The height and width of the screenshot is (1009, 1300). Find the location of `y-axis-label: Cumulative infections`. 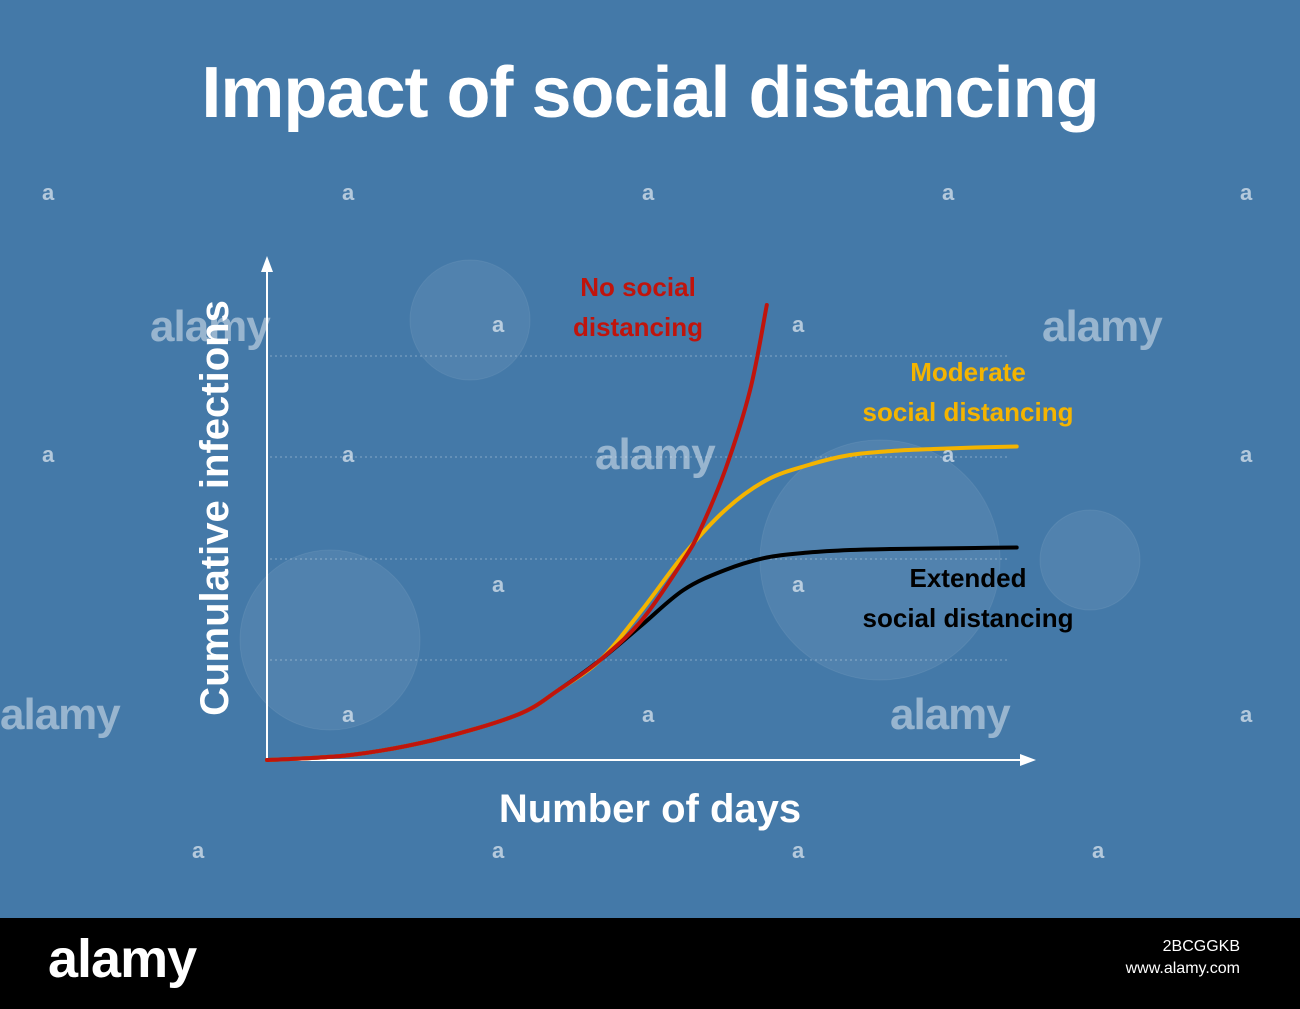

y-axis-label: Cumulative infections is located at coordinates (215, 508).